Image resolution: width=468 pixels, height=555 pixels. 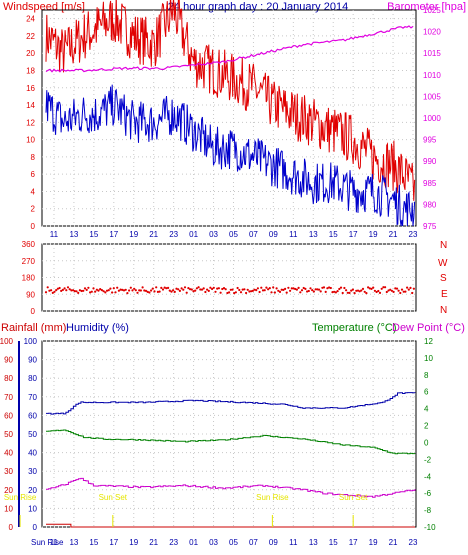 I want to click on top-x-tick-label: 15, so click(x=93, y=234).